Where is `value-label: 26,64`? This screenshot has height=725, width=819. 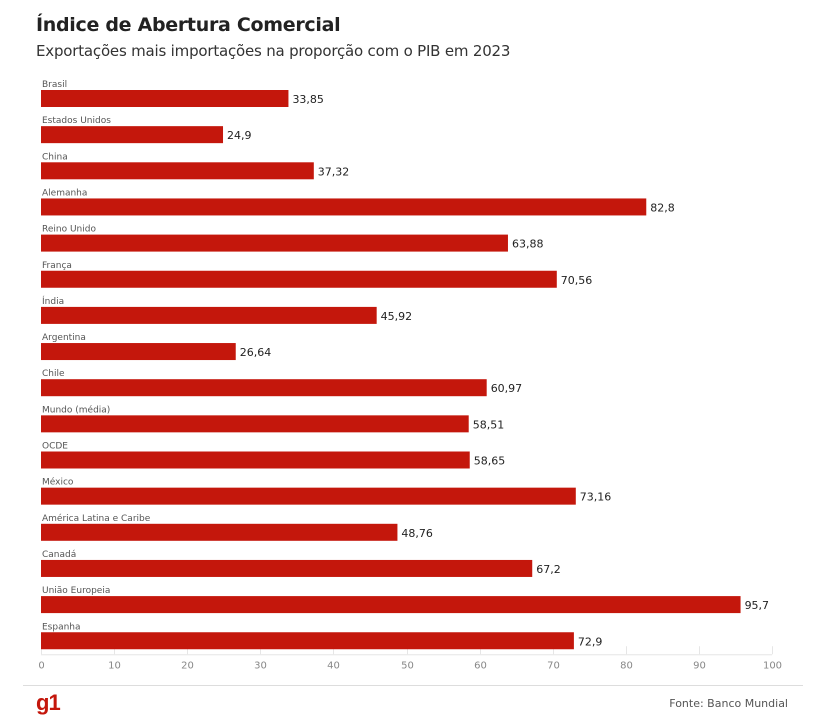
value-label: 26,64 is located at coordinates (256, 352).